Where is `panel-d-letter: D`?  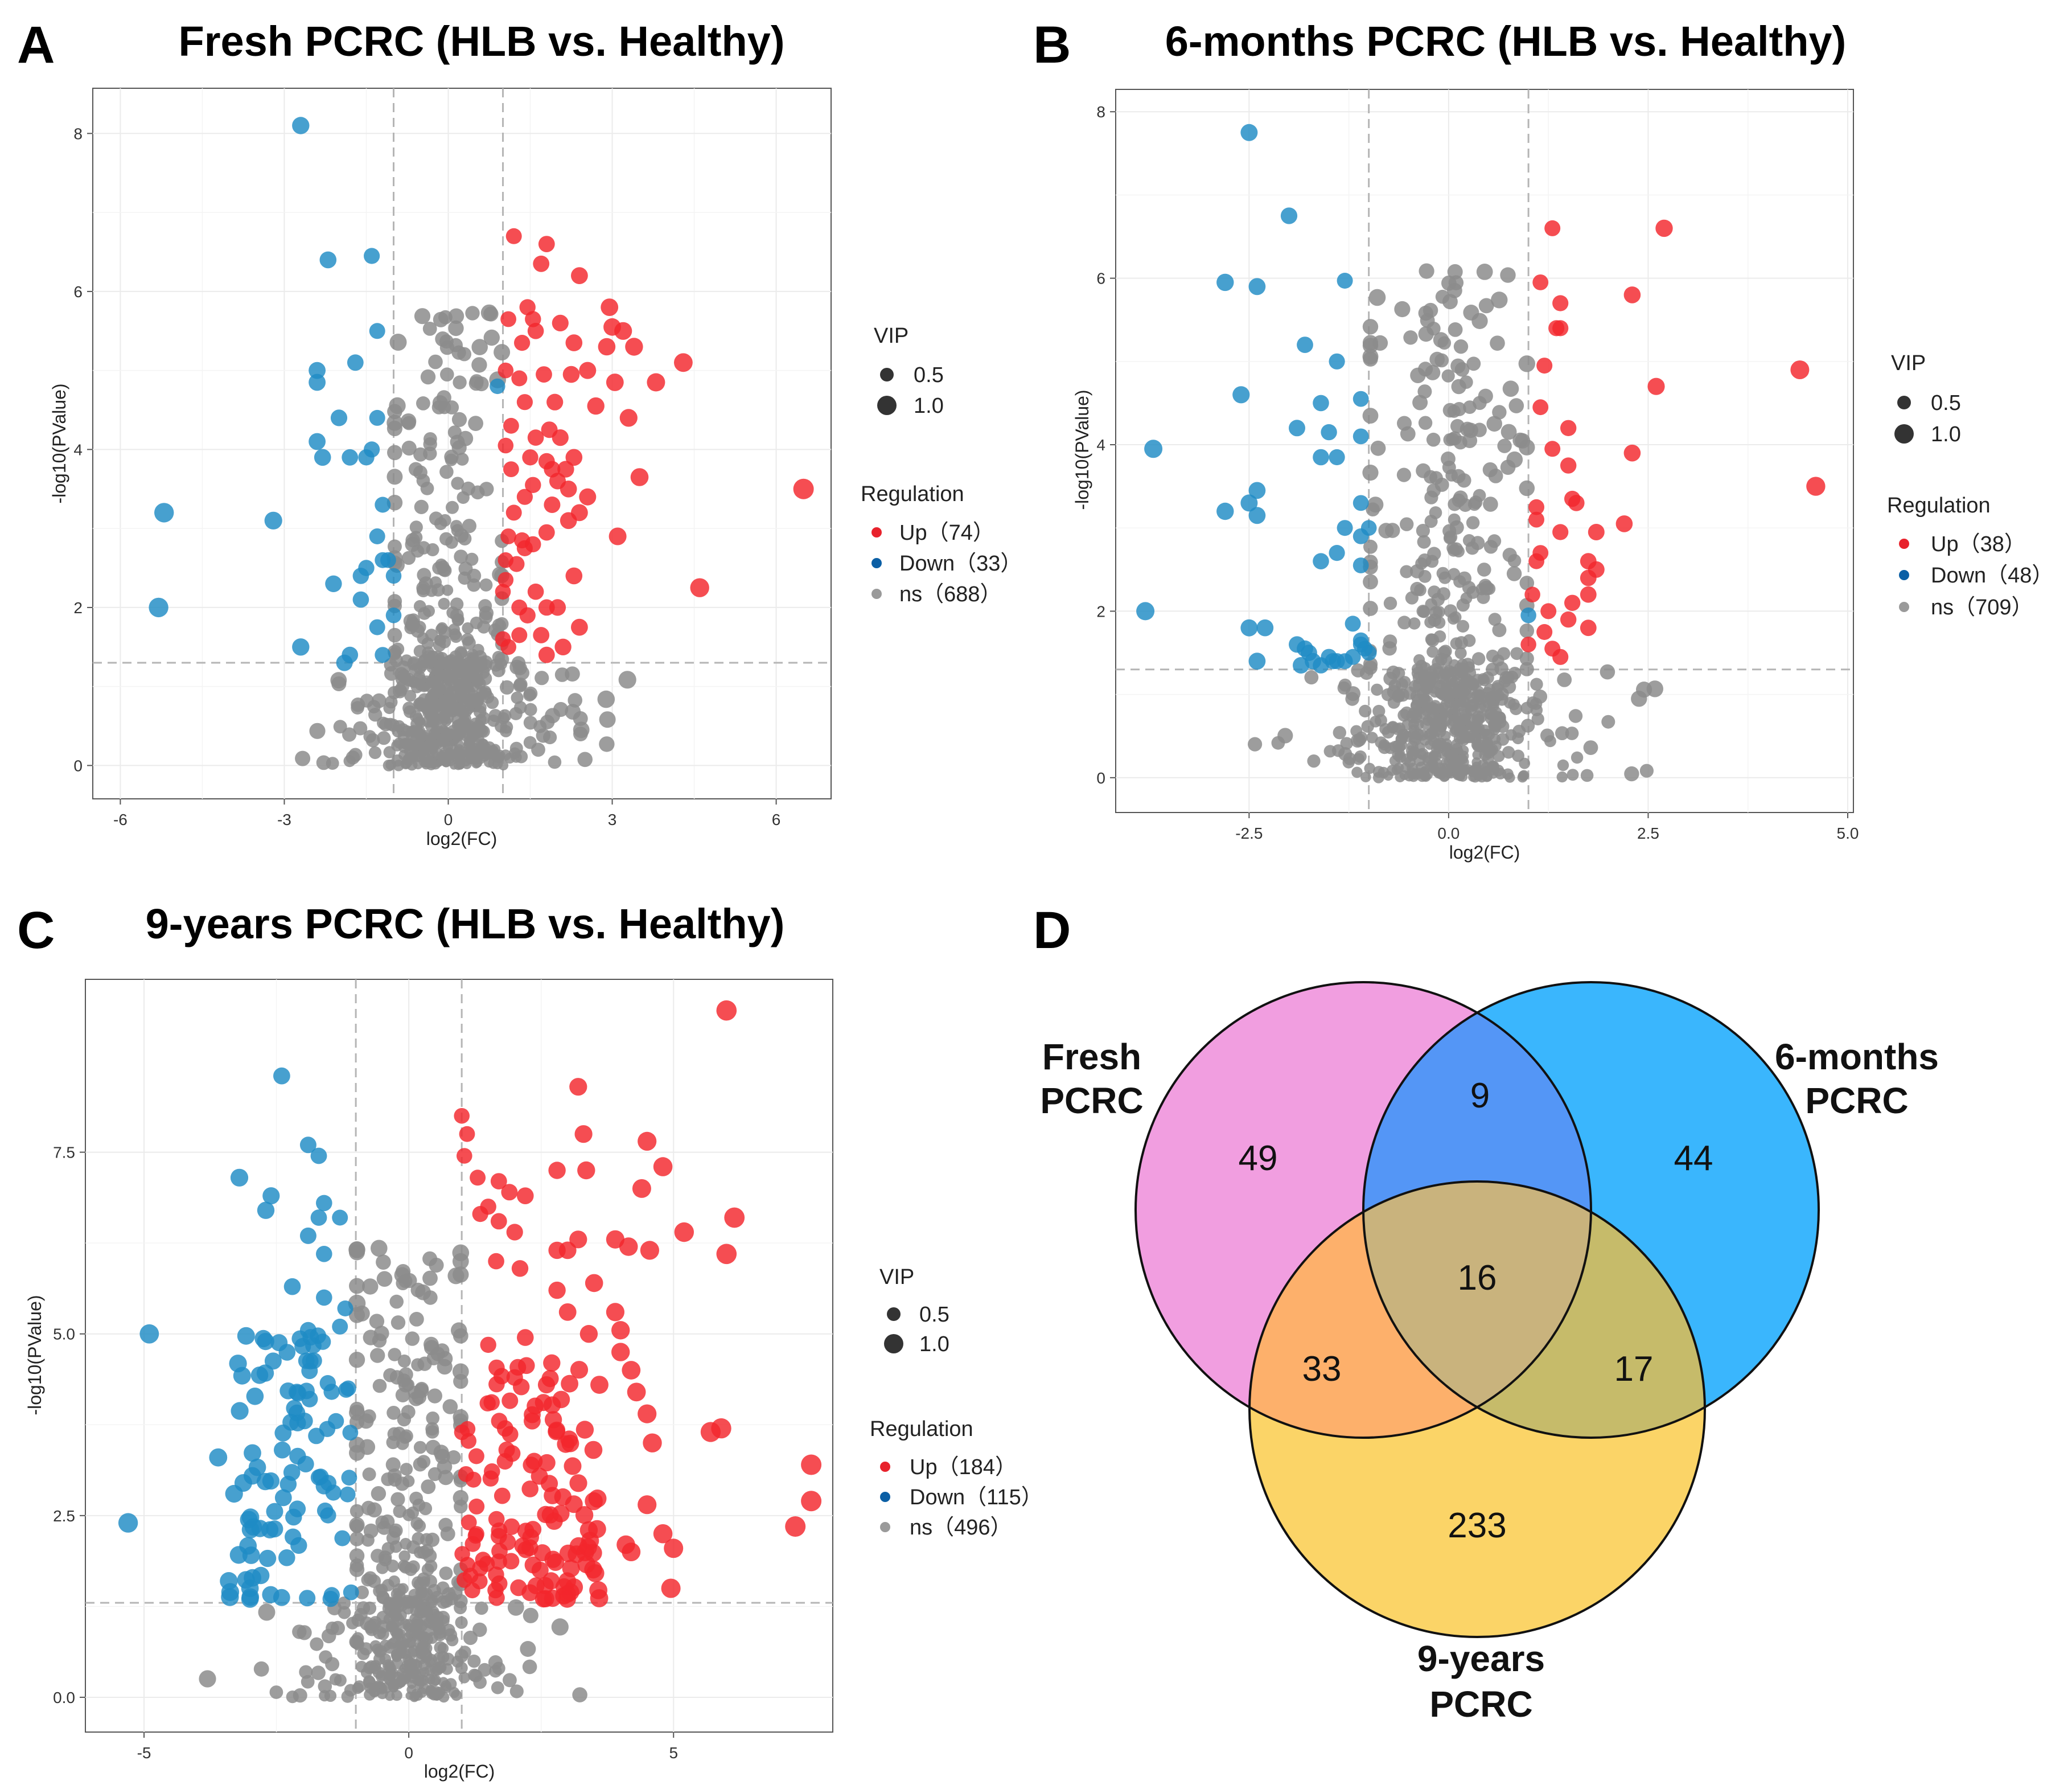 panel-d-letter: D is located at coordinates (1052, 930).